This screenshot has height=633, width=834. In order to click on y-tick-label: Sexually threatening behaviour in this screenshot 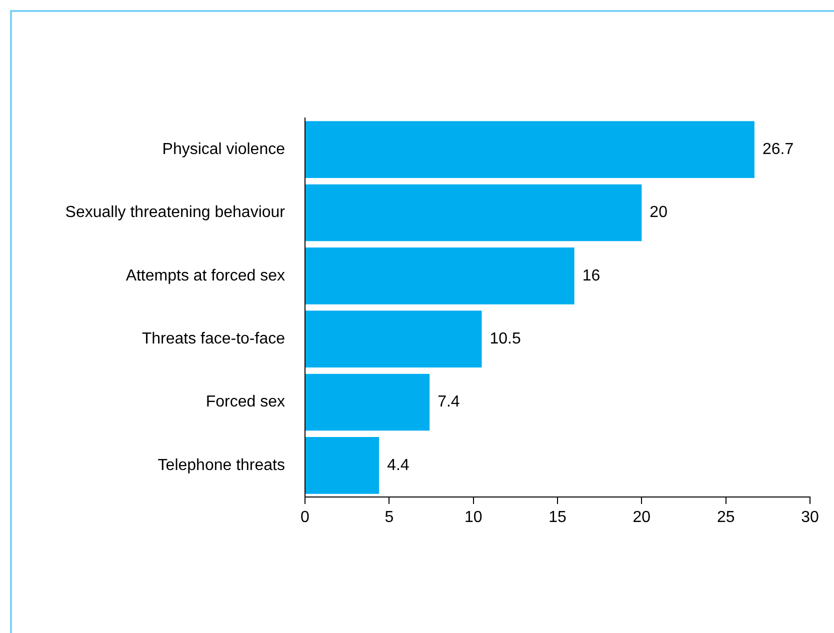, I will do `click(175, 213)`.